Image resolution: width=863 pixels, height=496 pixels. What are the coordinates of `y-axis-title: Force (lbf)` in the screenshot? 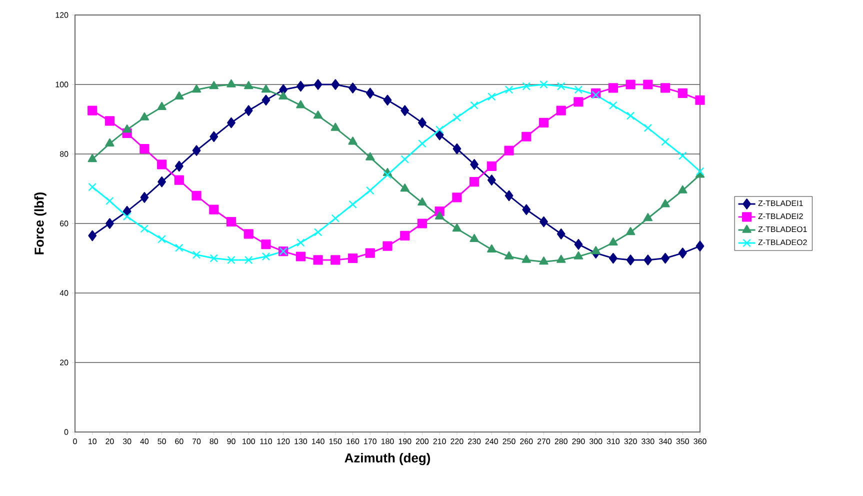 It's located at (40, 223).